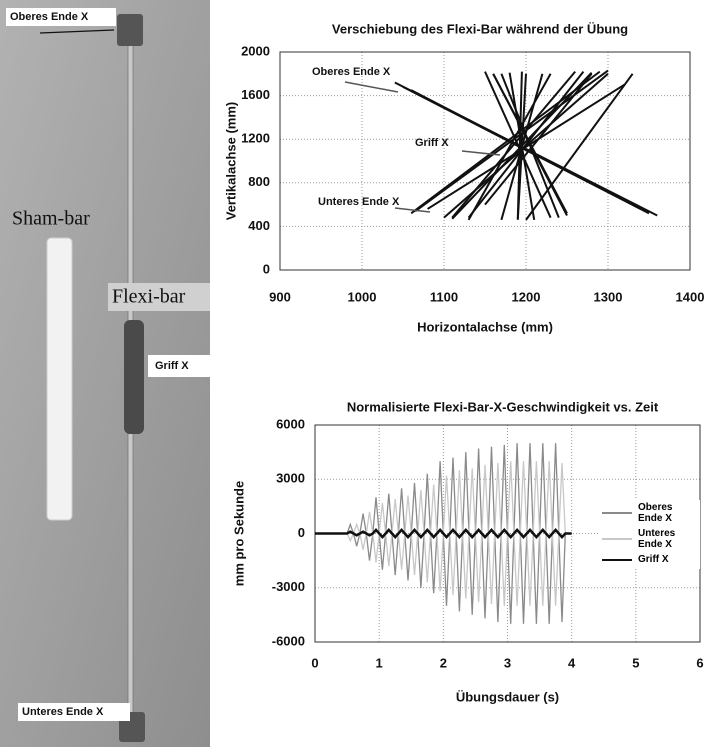 The width and height of the screenshot is (708, 747). I want to click on top-weight, so click(130, 30).